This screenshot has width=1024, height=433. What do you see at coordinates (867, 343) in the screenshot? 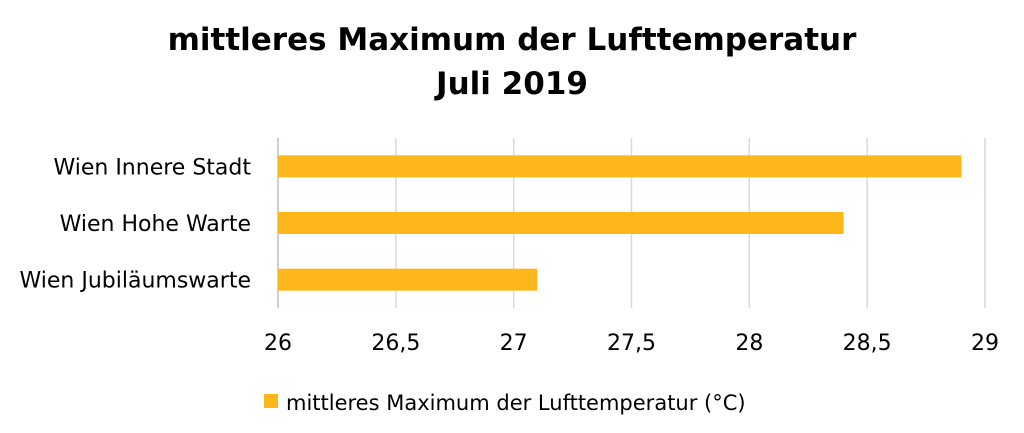
I see `x-tick-label: 28,5` at bounding box center [867, 343].